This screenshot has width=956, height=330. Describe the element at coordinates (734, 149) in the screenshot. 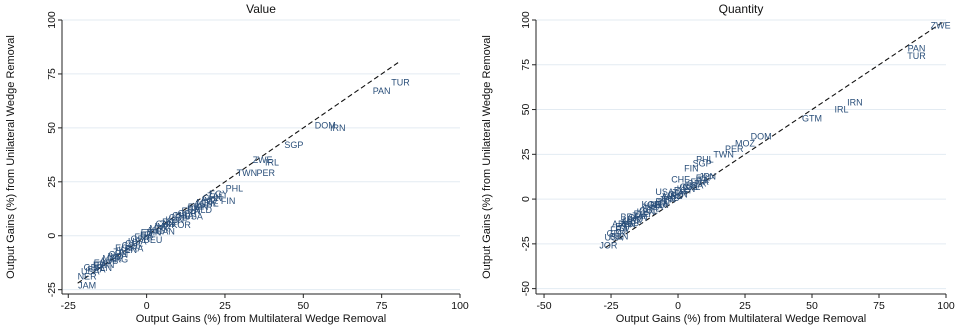

I see `point-label-per: PER` at that location.